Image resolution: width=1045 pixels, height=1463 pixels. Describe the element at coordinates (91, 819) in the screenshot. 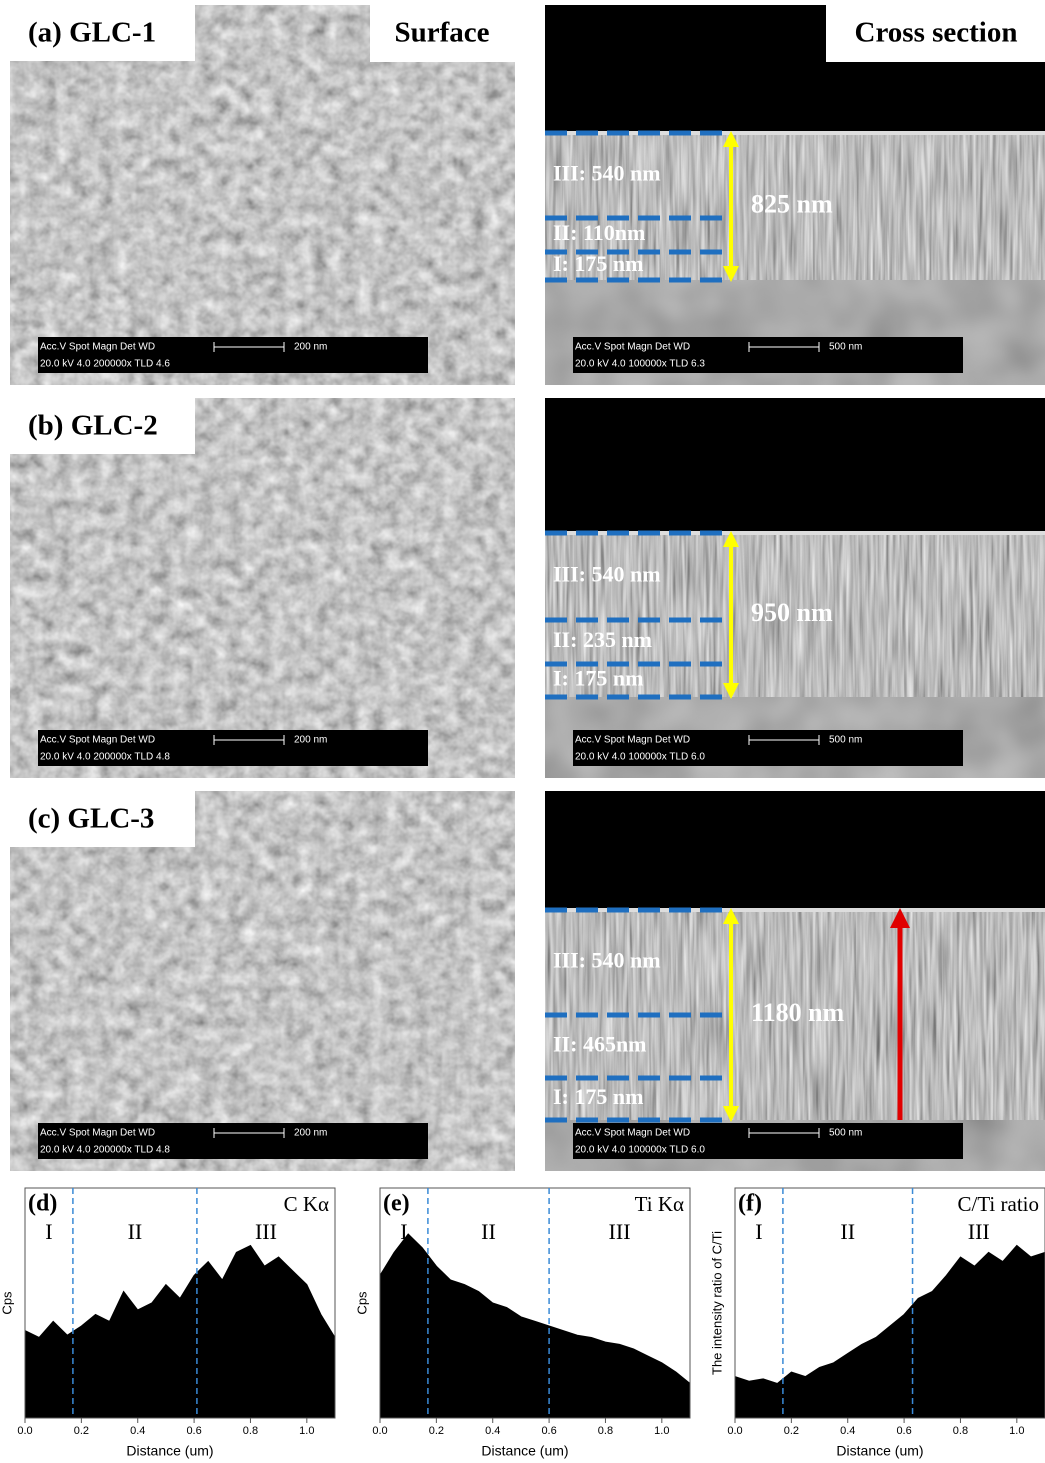

I see `panel-label: (c) GLC-3` at that location.